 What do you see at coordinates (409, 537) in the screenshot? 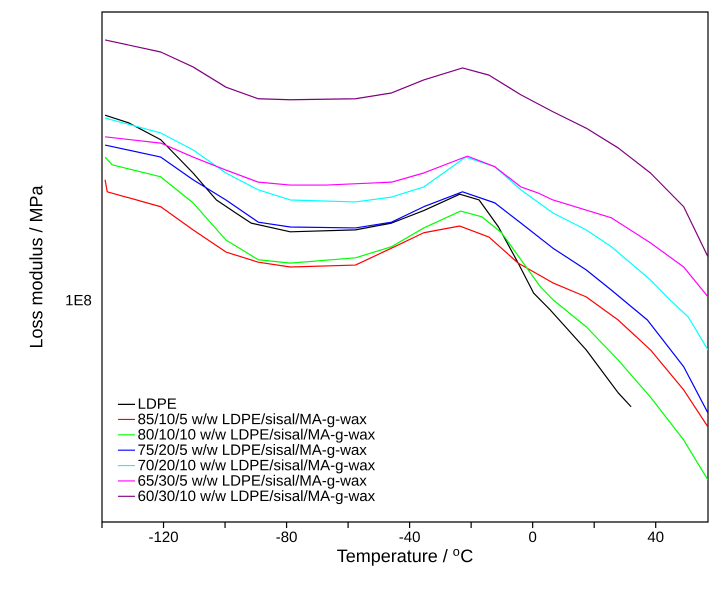
I see `x-tick-label: -40` at bounding box center [409, 537].